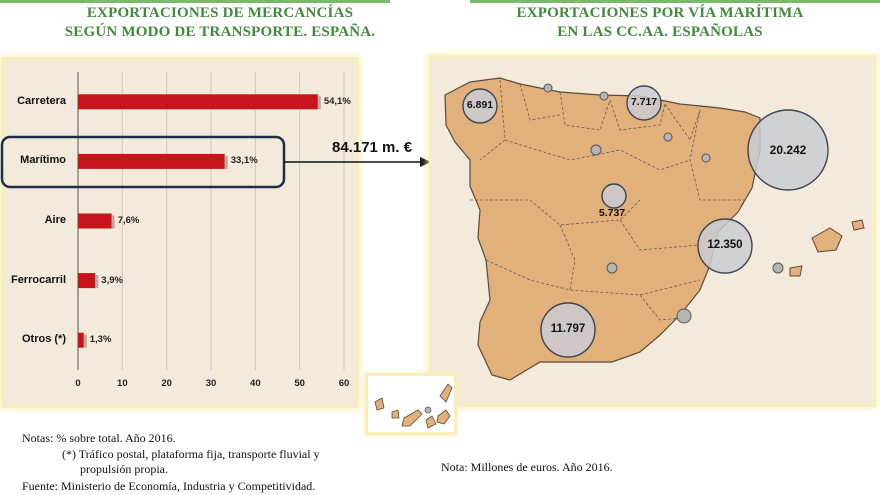  I want to click on top-green-line-right, so click(675, 1).